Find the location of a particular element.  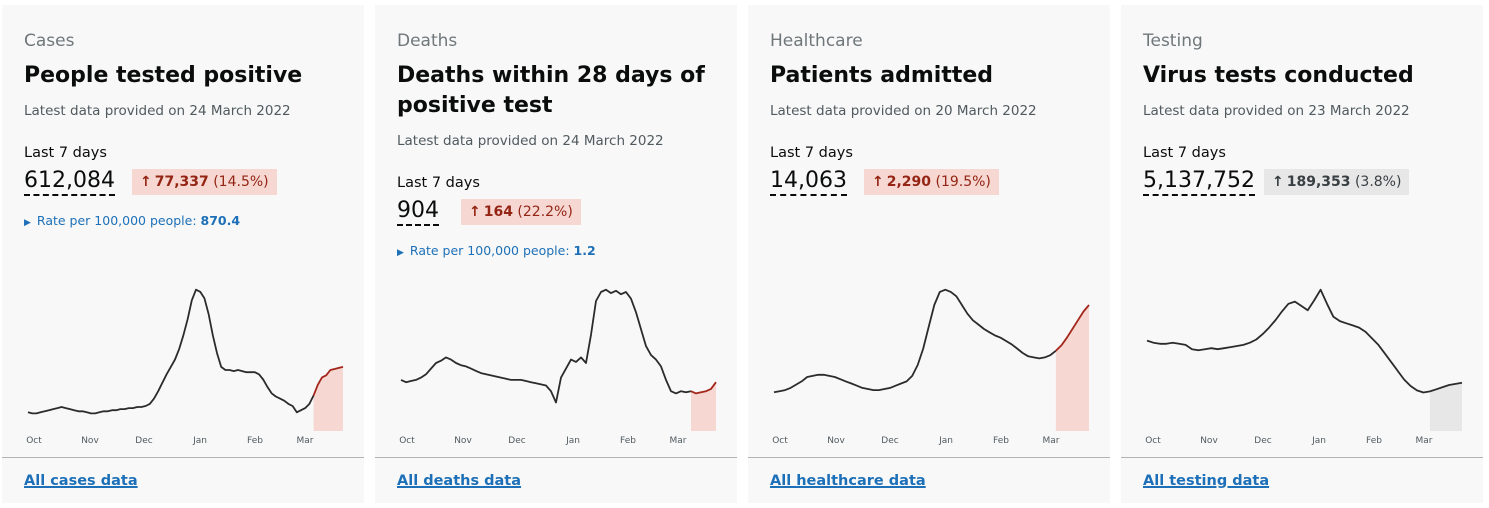

healthcare-chart: Oct Nov Dec Jan Feb Mar is located at coordinates (931, 367).